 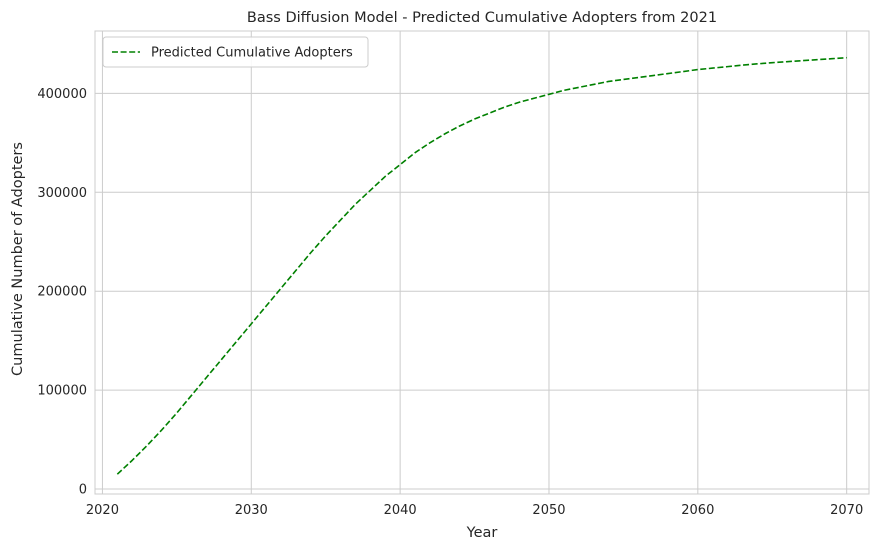 I want to click on x-tick-label: 2060, so click(x=697, y=510).